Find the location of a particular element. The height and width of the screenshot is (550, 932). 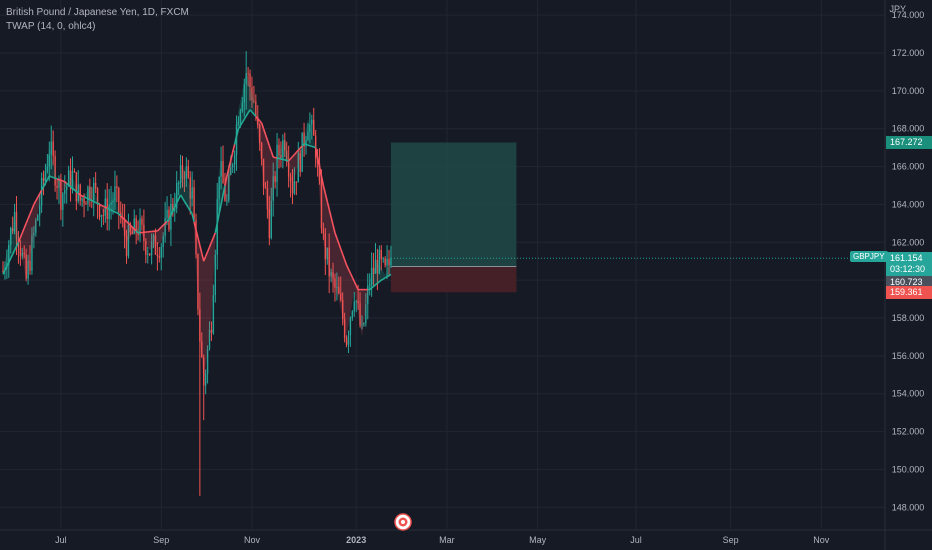

position-zones is located at coordinates (637, 217).